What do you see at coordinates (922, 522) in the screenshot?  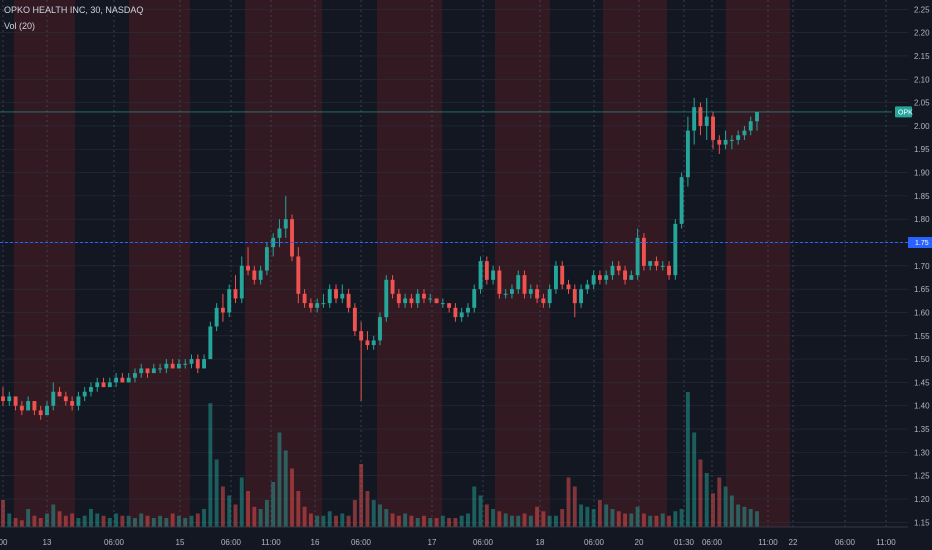 I see `y-tick-label: 1.15` at bounding box center [922, 522].